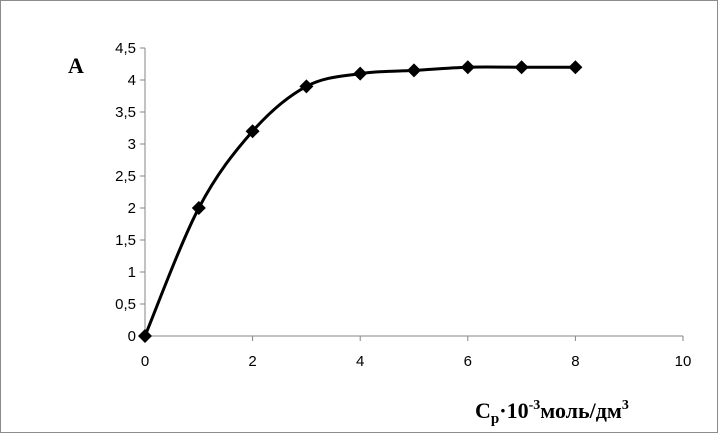 The width and height of the screenshot is (718, 433). Describe the element at coordinates (145, 361) in the screenshot. I see `x-tick-label: 0` at that location.